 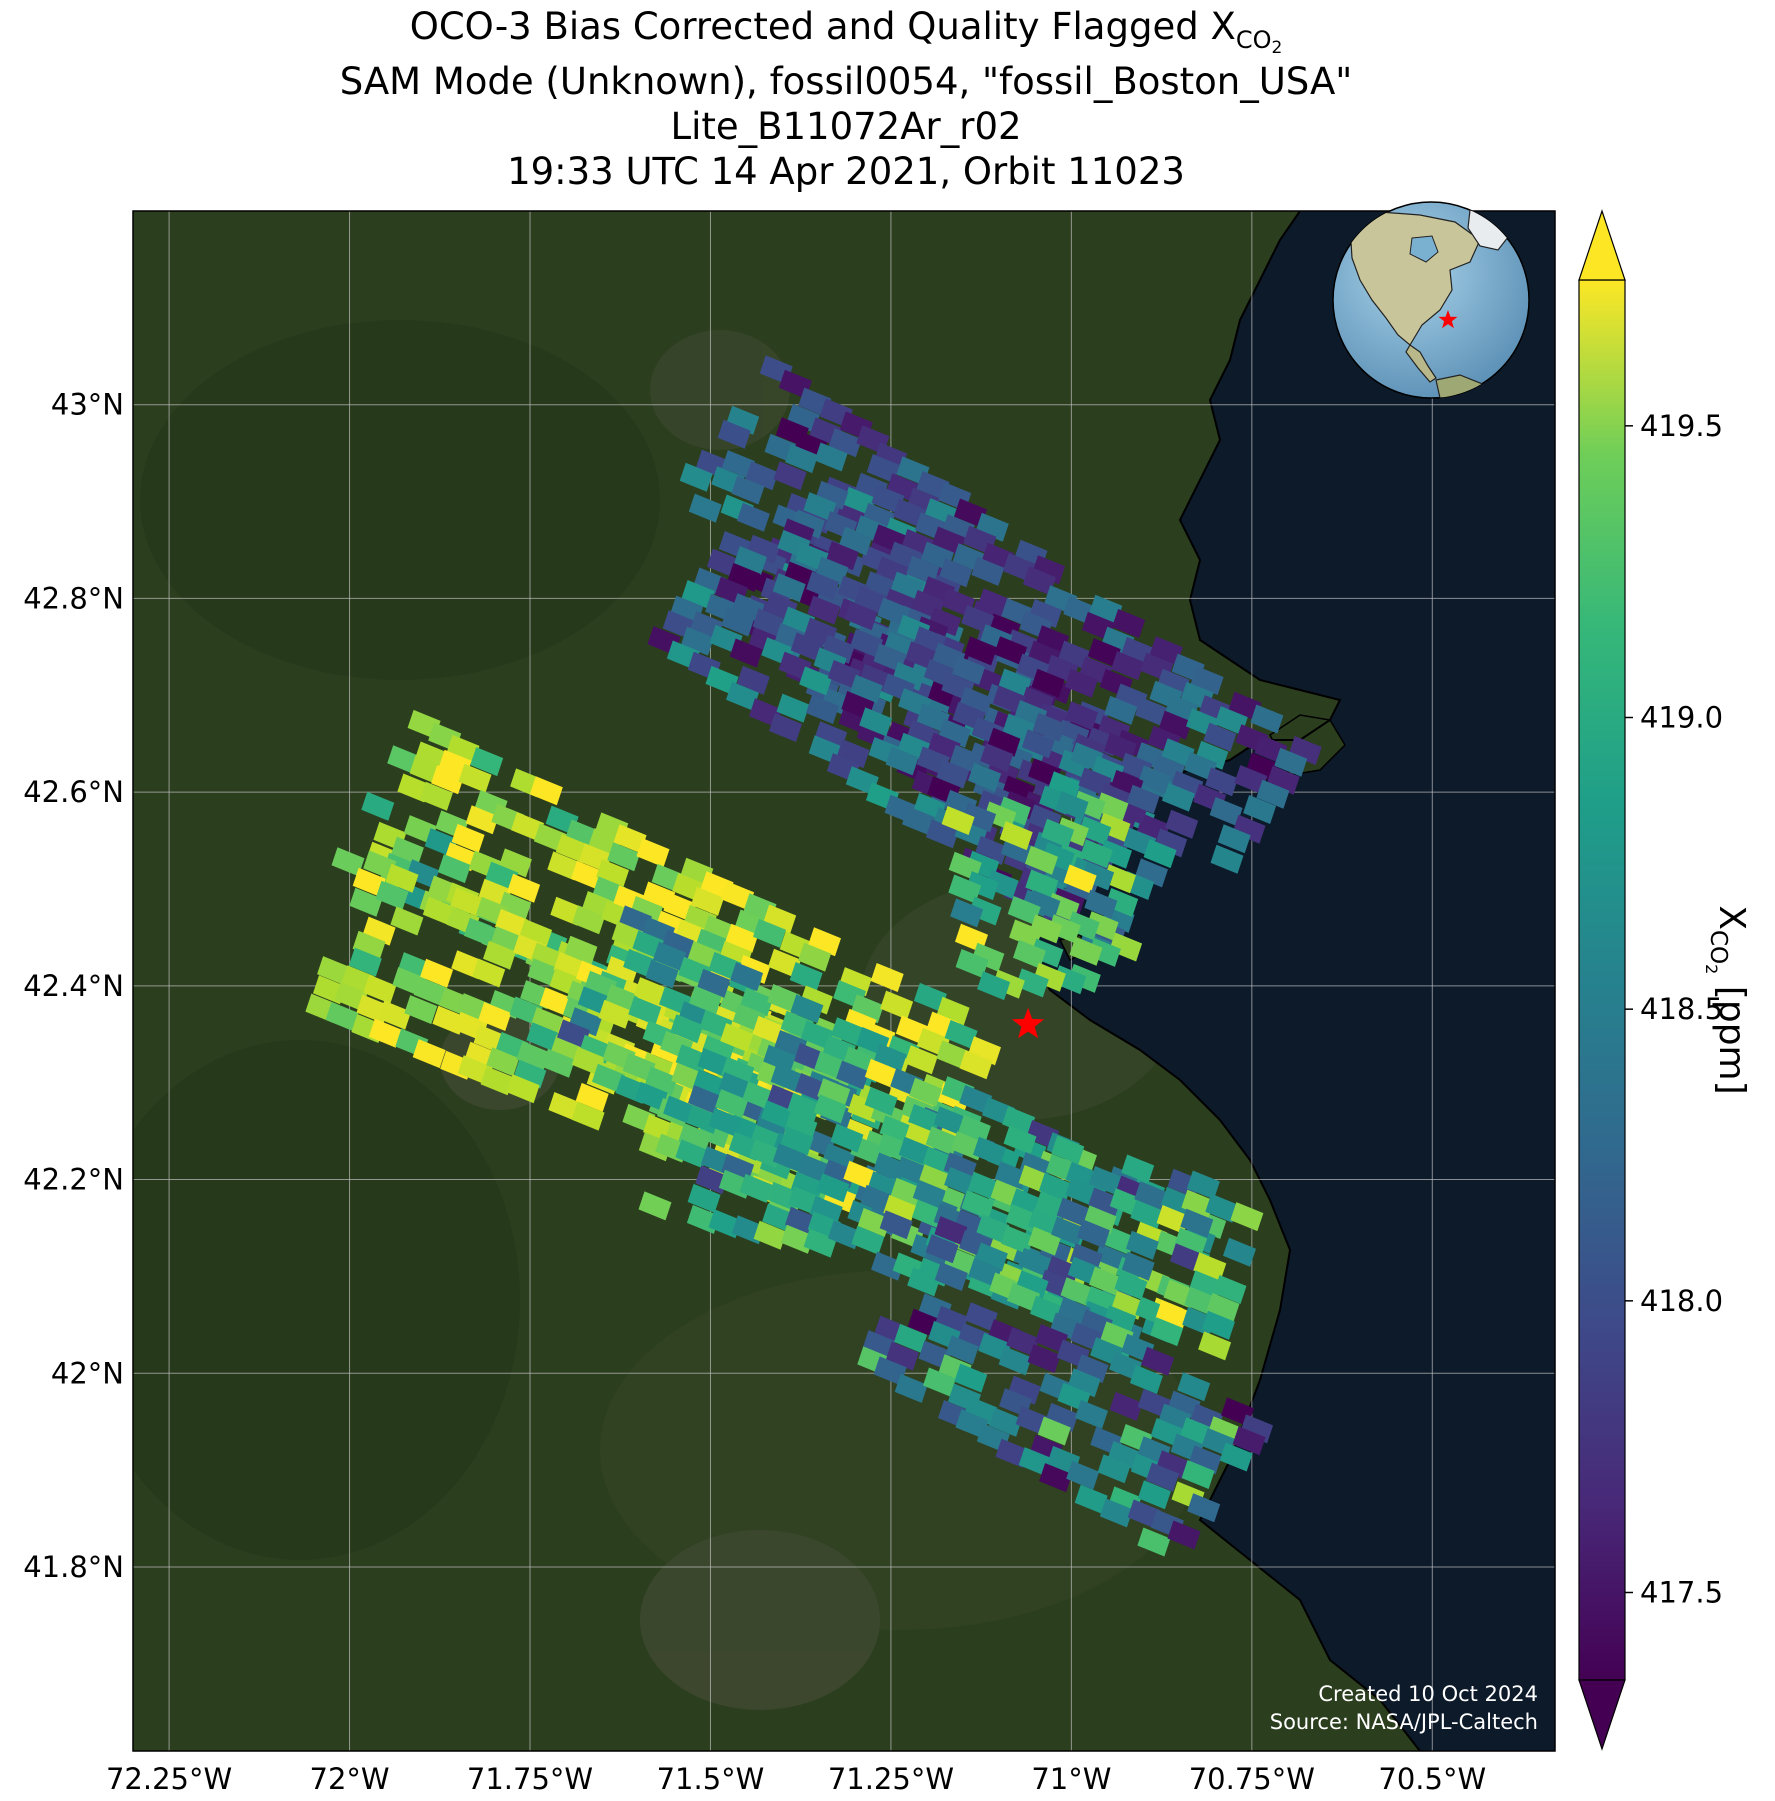 What do you see at coordinates (1028, 1023) in the screenshot?
I see `target-marker` at bounding box center [1028, 1023].